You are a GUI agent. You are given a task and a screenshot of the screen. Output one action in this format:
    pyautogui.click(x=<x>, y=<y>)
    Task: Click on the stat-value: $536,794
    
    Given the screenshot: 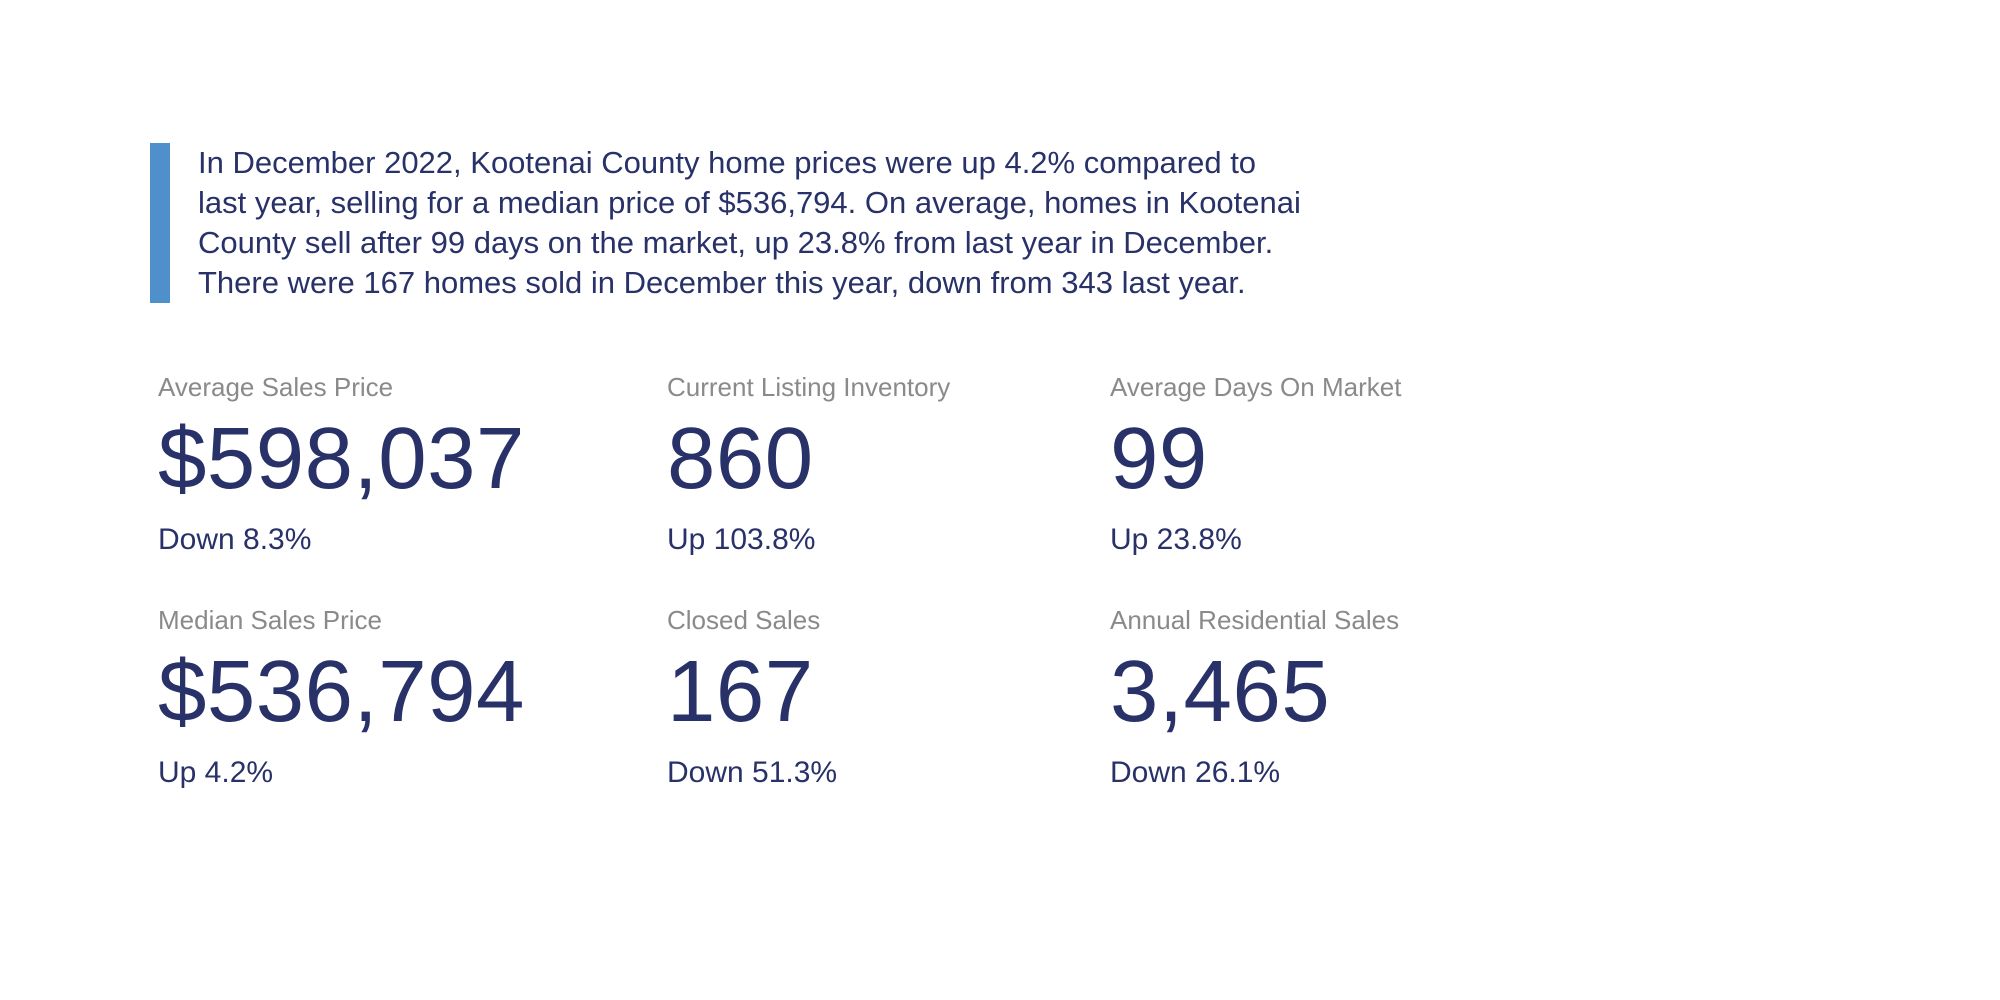 What is the action you would take?
    pyautogui.click(x=341, y=691)
    